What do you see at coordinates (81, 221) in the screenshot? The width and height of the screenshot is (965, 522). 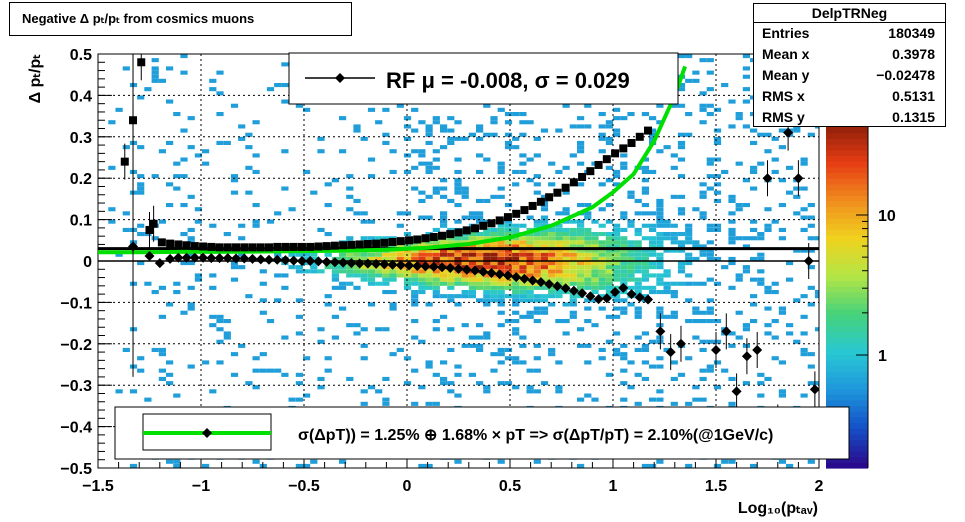 I see `y-tick-label: 0.1` at bounding box center [81, 221].